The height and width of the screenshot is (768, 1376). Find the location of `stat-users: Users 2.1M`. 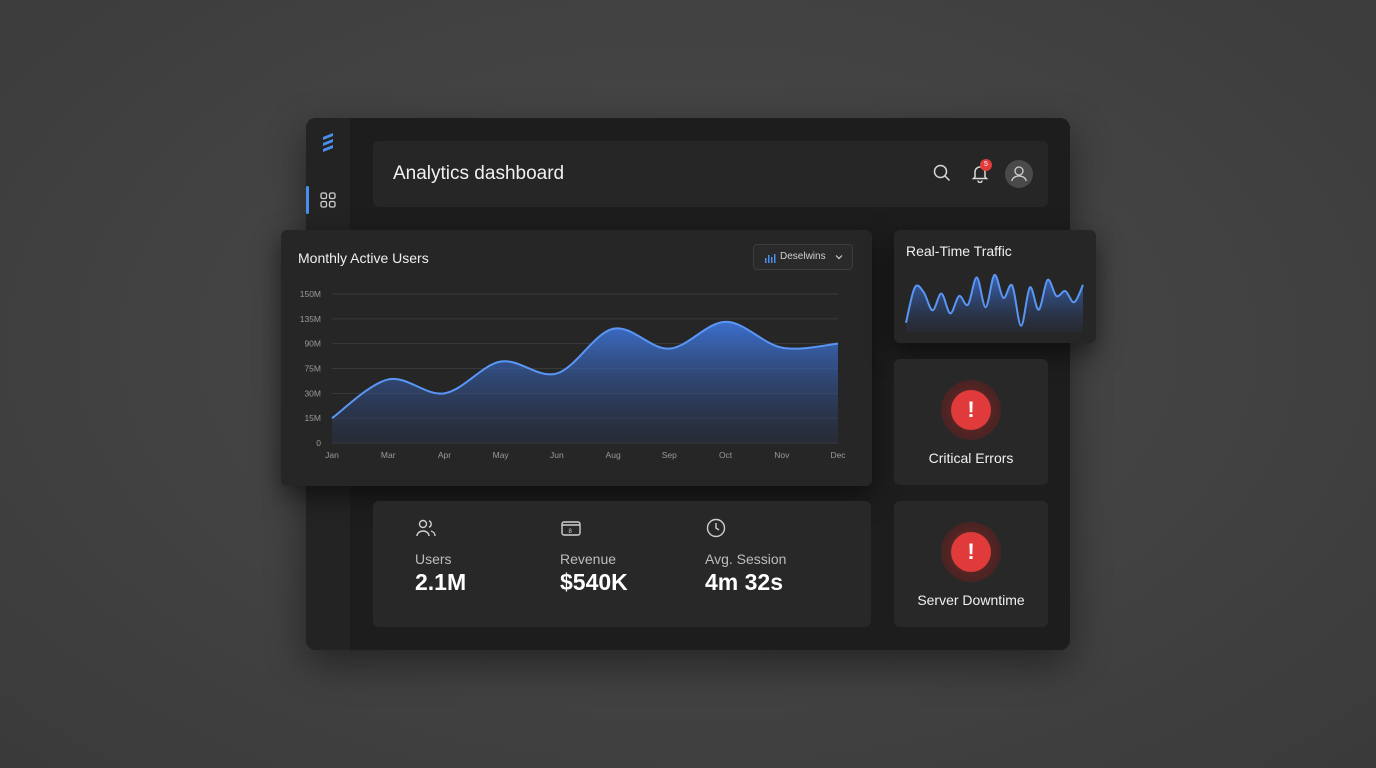

stat-users: Users 2.1M is located at coordinates (480, 556).